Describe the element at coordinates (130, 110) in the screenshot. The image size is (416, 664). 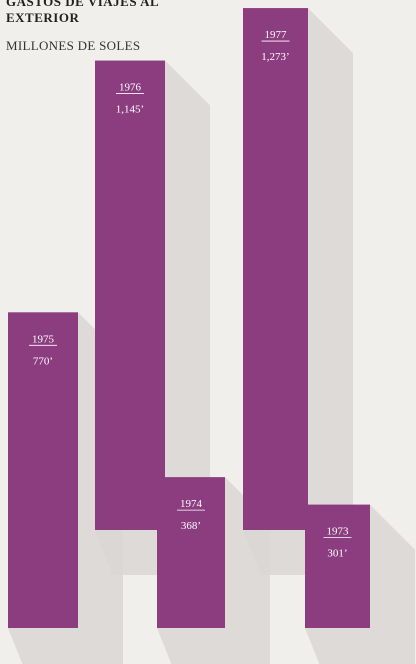
I see `bar-value-label: 1,145’` at that location.